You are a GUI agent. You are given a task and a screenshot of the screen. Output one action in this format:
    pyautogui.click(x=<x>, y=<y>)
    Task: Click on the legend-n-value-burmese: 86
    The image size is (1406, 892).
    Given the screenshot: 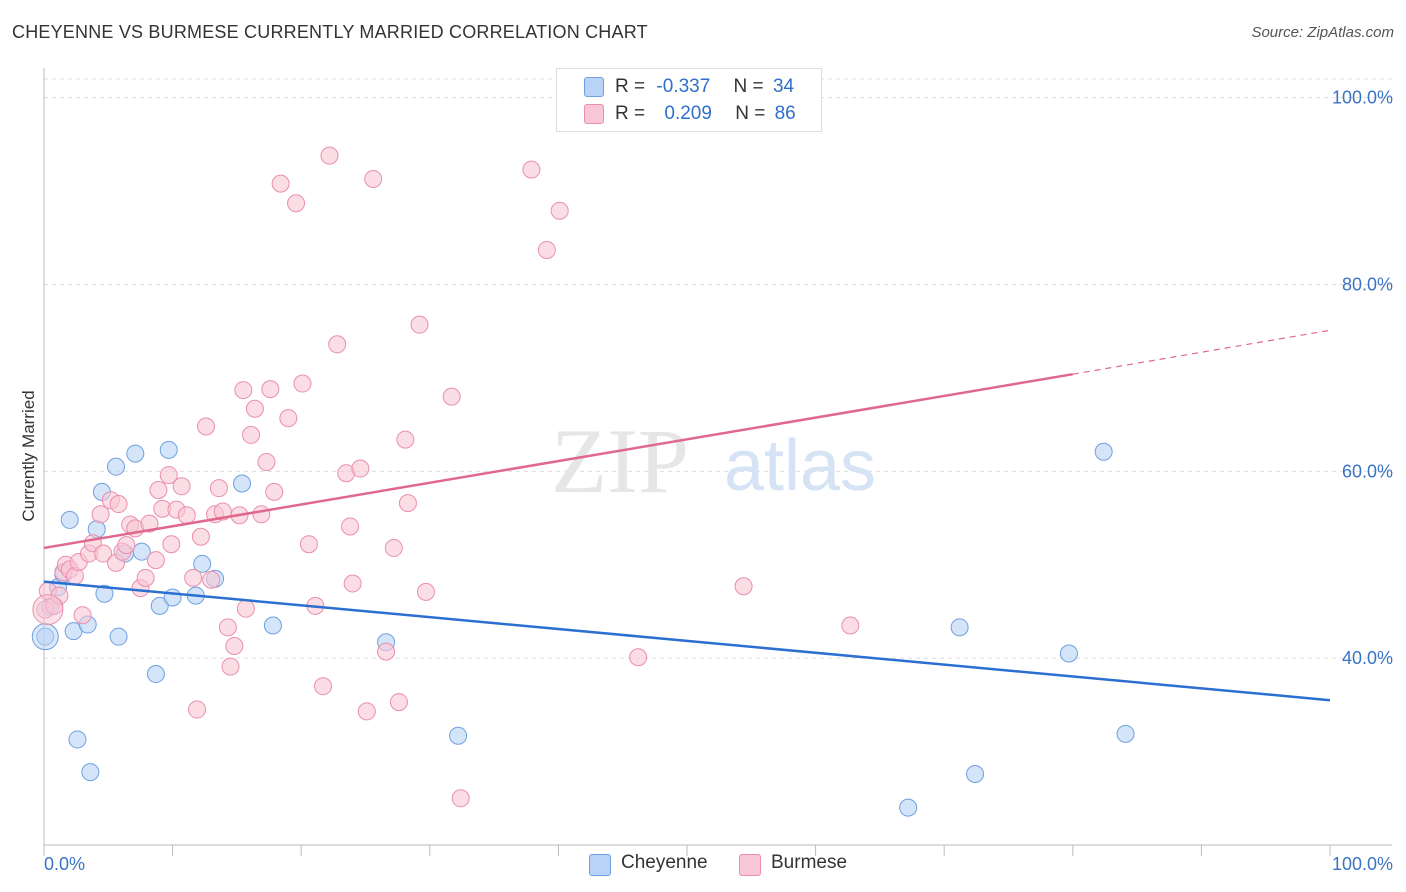 What is the action you would take?
    pyautogui.click(x=785, y=113)
    